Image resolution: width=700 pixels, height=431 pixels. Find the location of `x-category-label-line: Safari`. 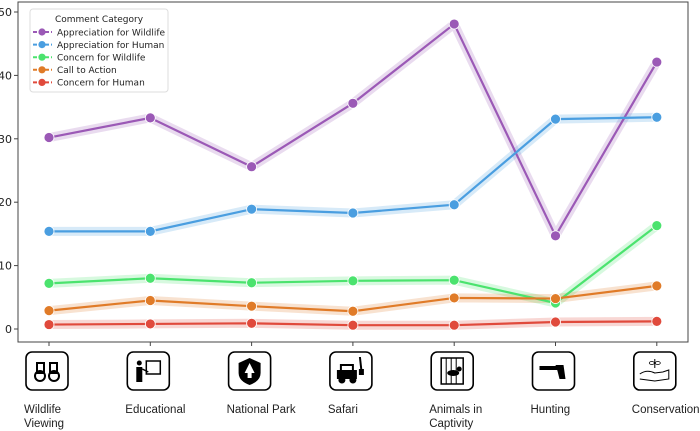

x-category-label-line: Safari is located at coordinates (342, 410).